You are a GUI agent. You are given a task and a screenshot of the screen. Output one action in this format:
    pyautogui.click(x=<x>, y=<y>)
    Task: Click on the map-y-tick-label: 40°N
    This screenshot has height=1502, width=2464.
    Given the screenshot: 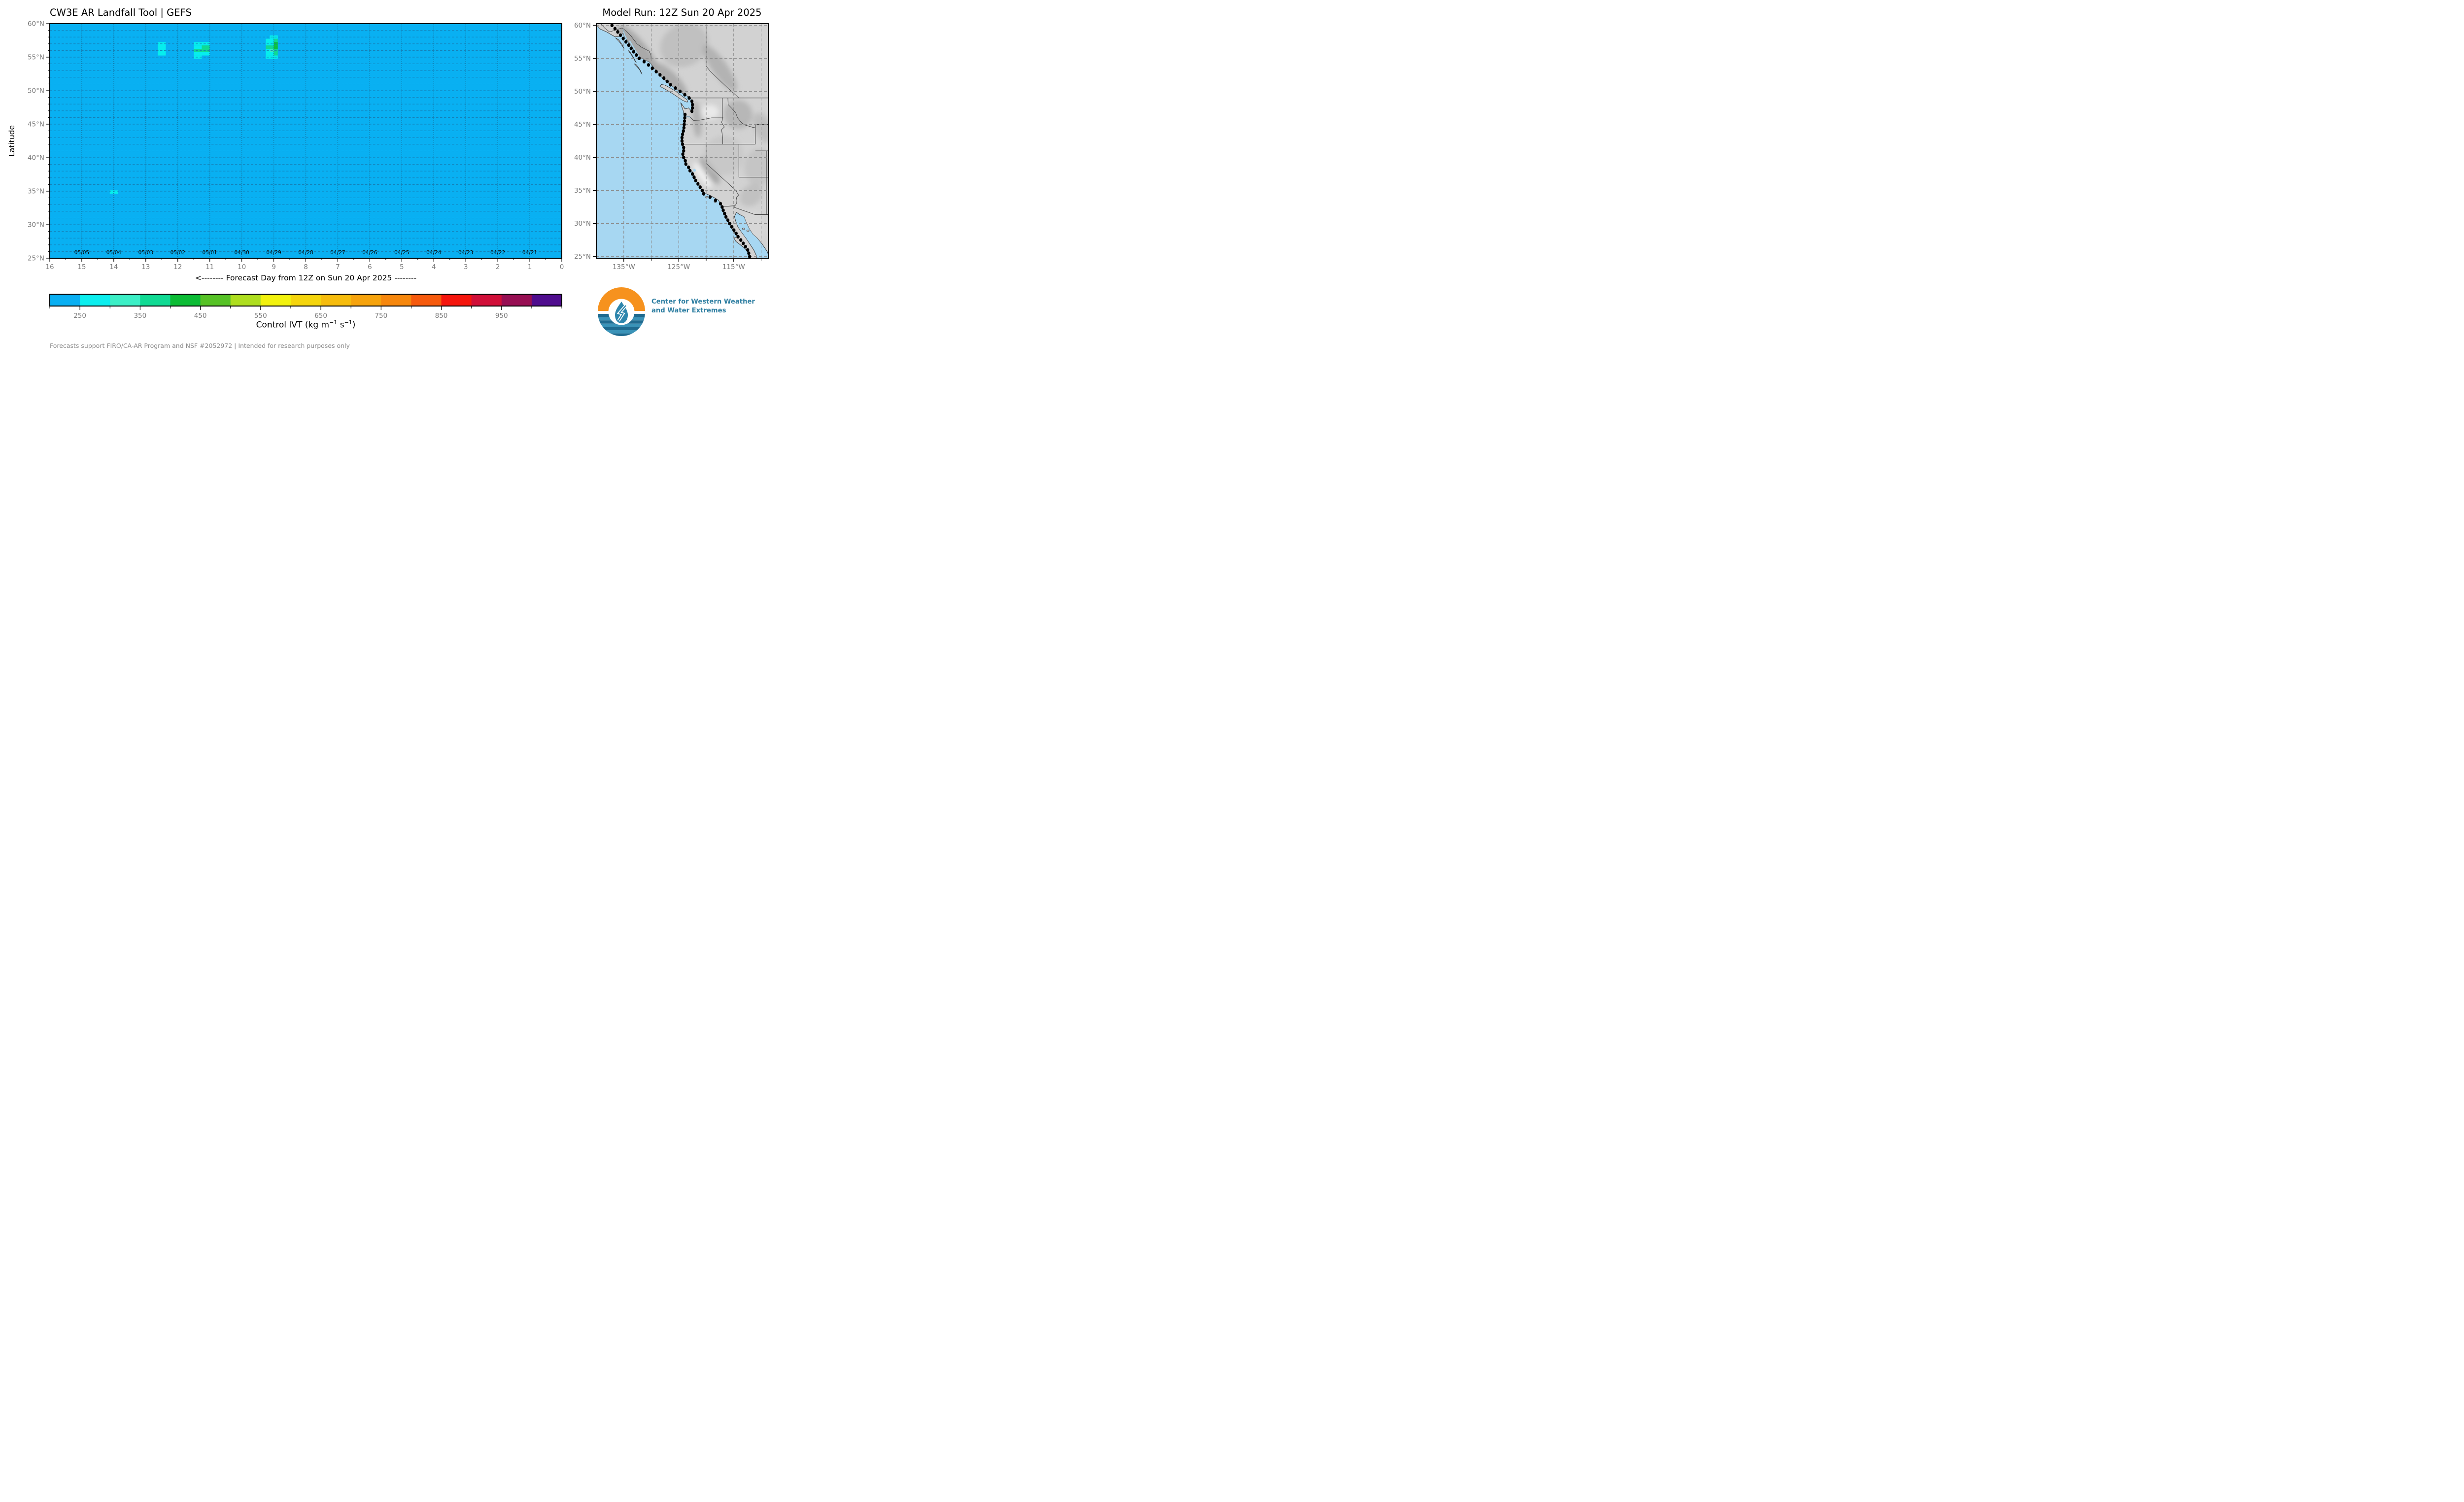 What is the action you would take?
    pyautogui.click(x=582, y=158)
    